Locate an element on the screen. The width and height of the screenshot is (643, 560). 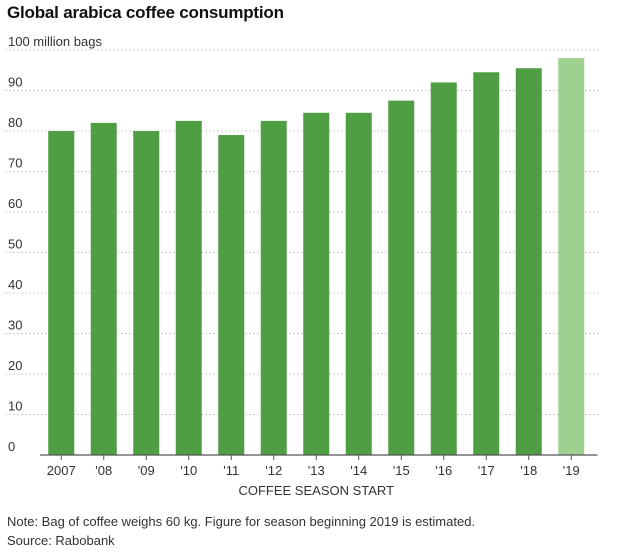
x-tick-label: '12 is located at coordinates (273, 470).